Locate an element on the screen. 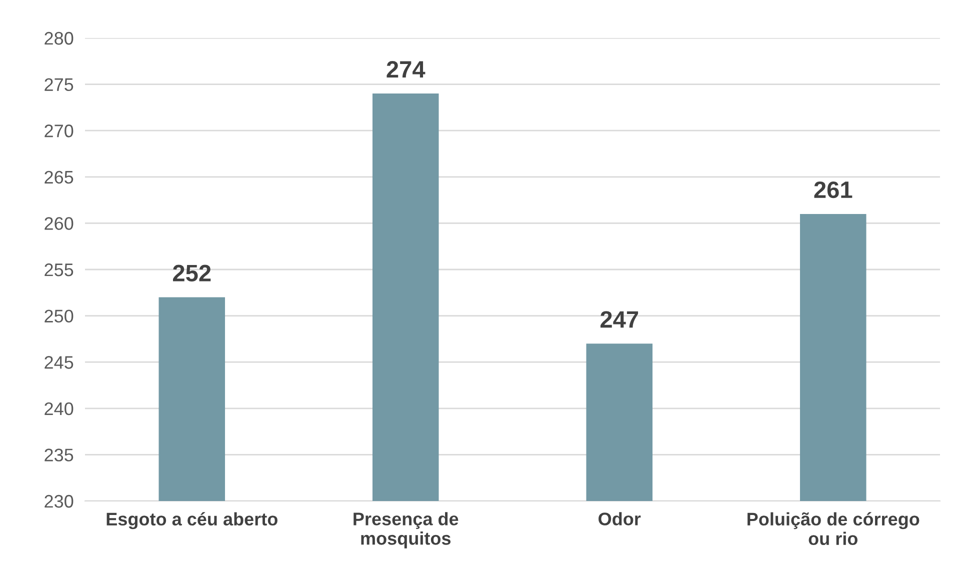 Image resolution: width=957 pixels, height=577 pixels. y-tick-label: 275 is located at coordinates (59, 85).